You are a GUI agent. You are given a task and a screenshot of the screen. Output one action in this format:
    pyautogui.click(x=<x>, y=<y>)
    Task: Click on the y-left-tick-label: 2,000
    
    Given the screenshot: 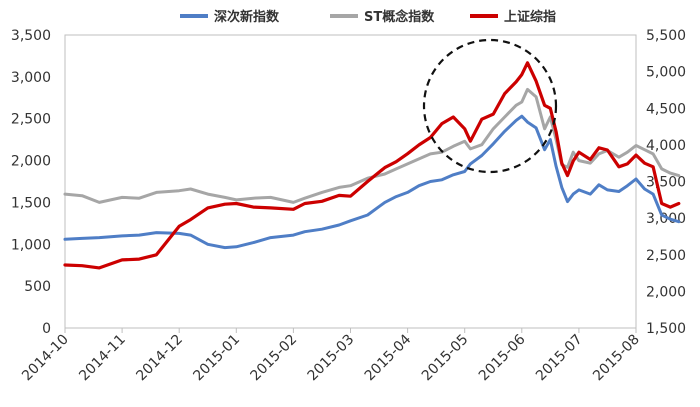 What is the action you would take?
    pyautogui.click(x=31, y=162)
    